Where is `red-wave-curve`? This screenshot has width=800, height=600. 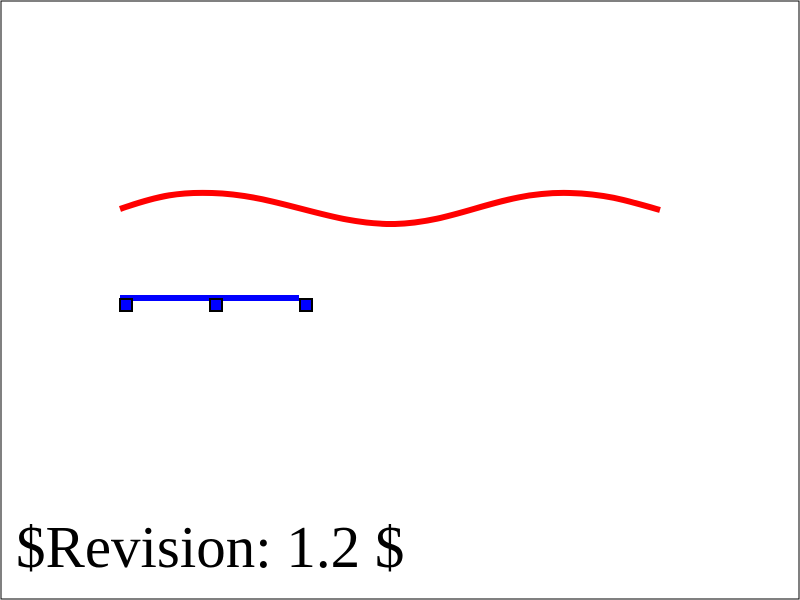 red-wave-curve is located at coordinates (390, 208).